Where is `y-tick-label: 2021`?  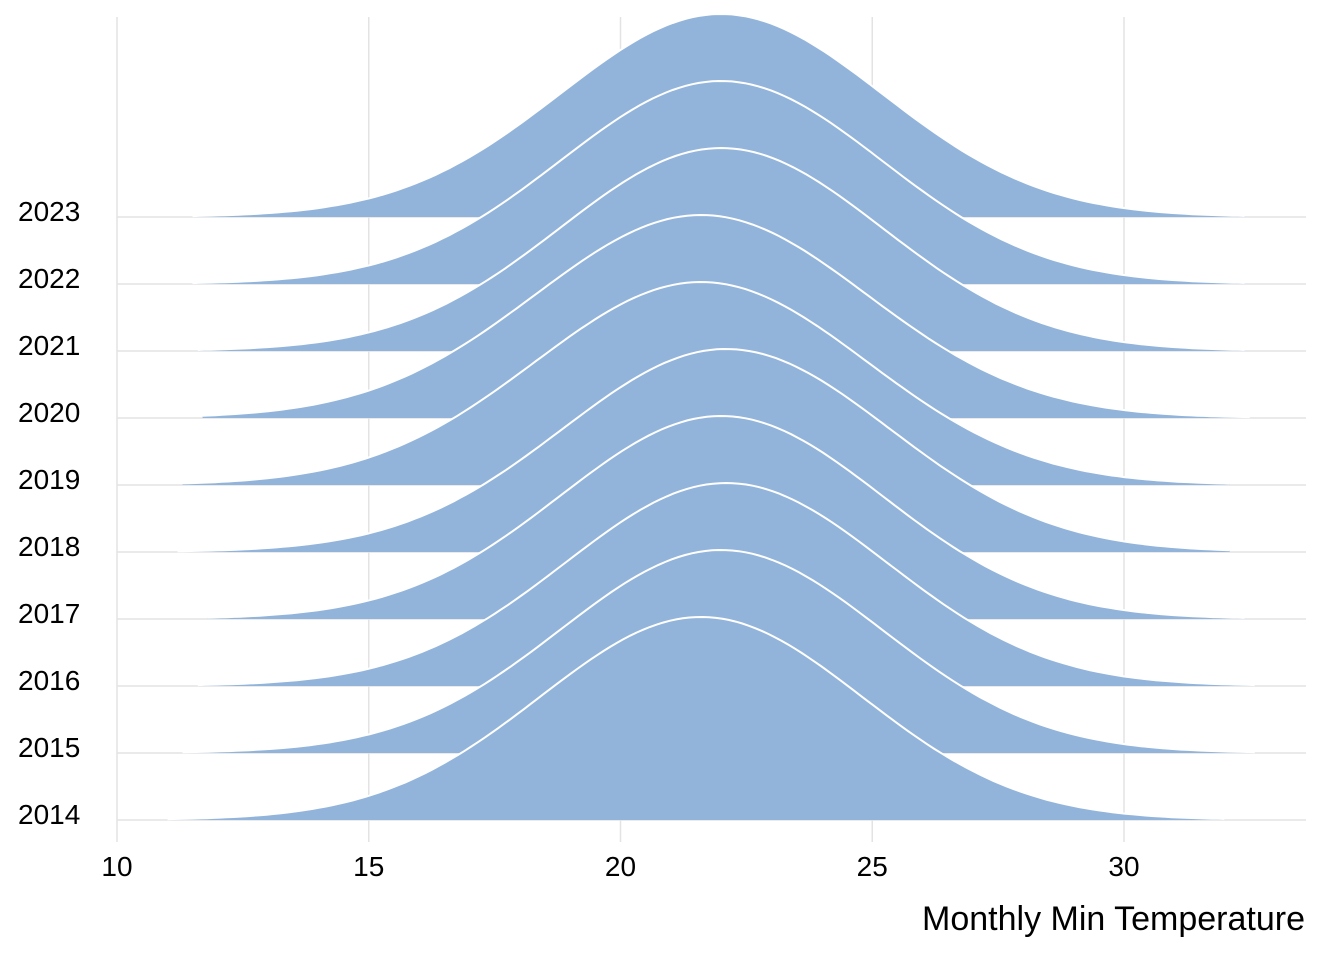 y-tick-label: 2021 is located at coordinates (49, 345).